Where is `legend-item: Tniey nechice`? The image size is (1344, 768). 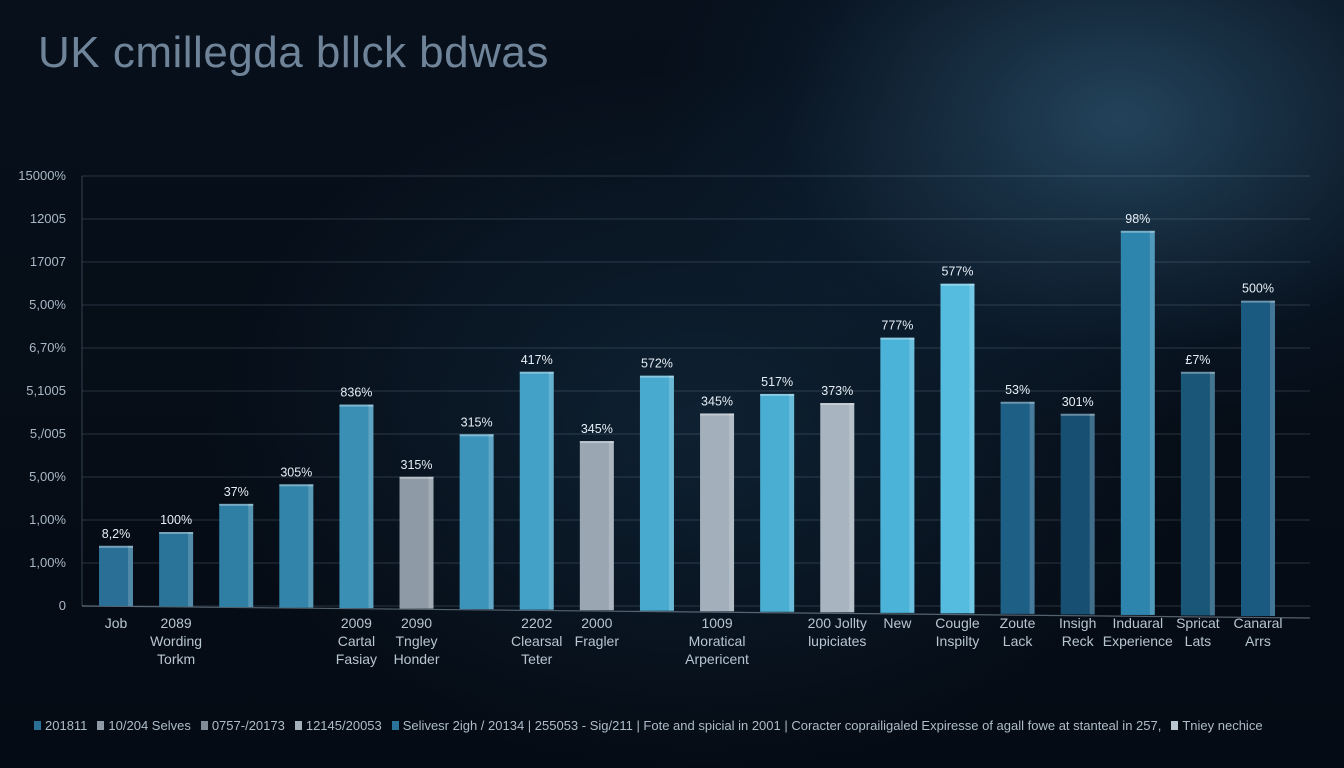
legend-item: Tniey nechice is located at coordinates (1217, 725).